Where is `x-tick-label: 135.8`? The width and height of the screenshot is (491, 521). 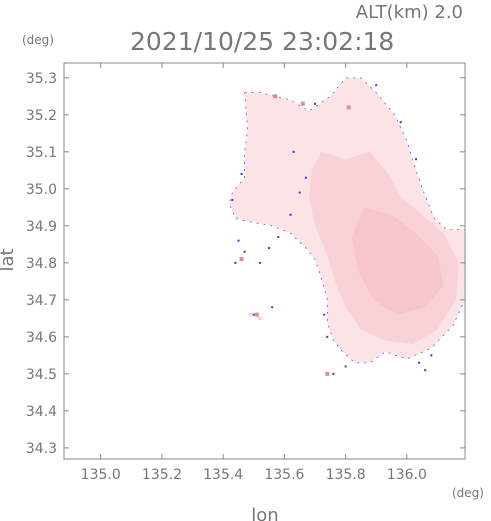
x-tick-label: 135.8 is located at coordinates (346, 475).